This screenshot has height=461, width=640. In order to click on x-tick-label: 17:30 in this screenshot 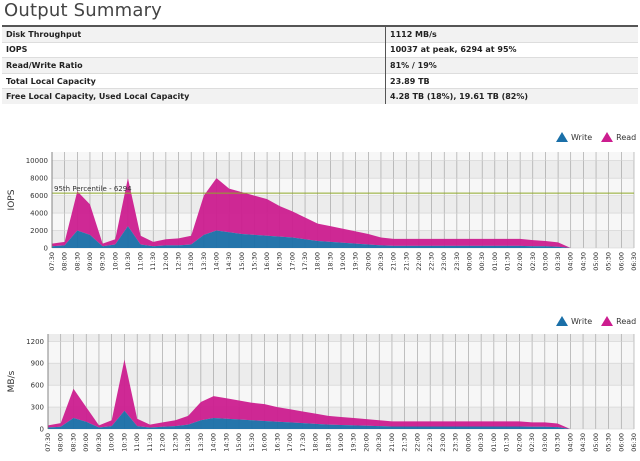, I will do `click(305, 261)`.